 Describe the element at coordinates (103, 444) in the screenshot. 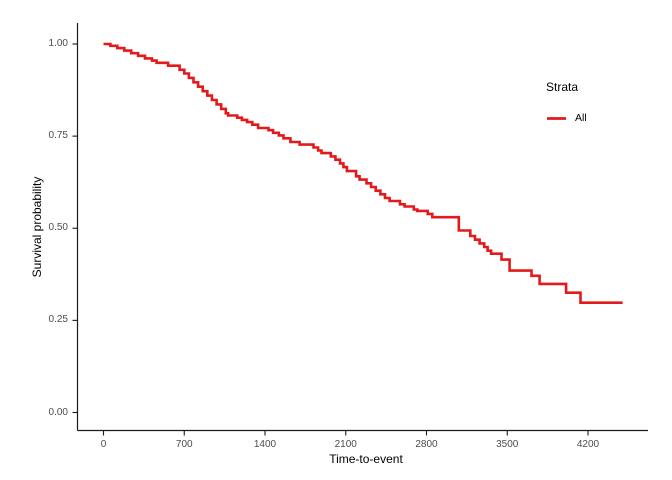

I see `x-tick-label: 0` at that location.